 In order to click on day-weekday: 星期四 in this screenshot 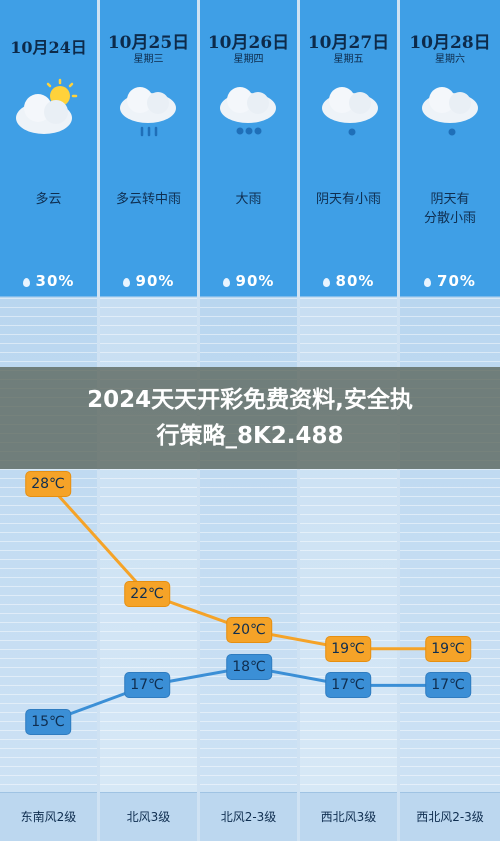, I will do `click(248, 59)`.